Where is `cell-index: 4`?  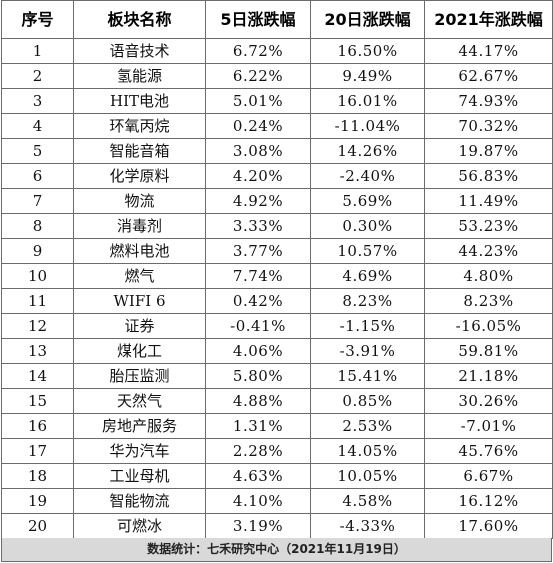
cell-index: 4 is located at coordinates (37, 126).